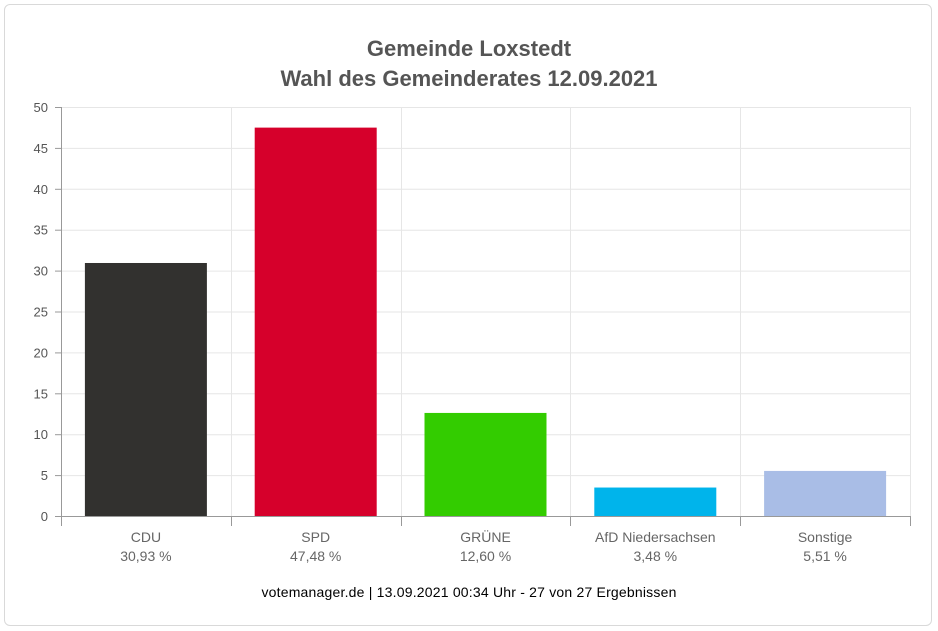 The height and width of the screenshot is (631, 938). Describe the element at coordinates (41, 271) in the screenshot. I see `y-tick-label: 30` at that location.